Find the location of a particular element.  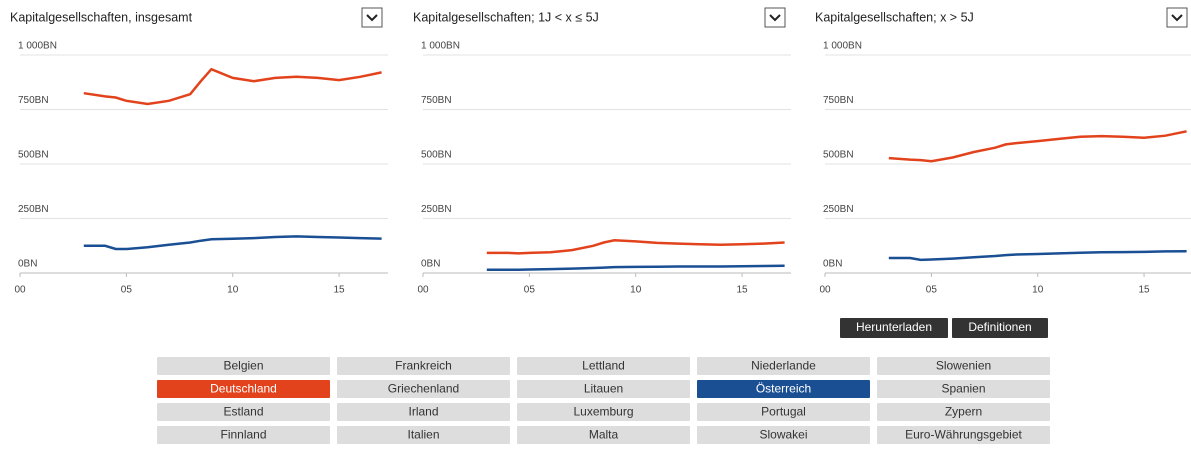

country-label: Griechenland is located at coordinates (423, 389).